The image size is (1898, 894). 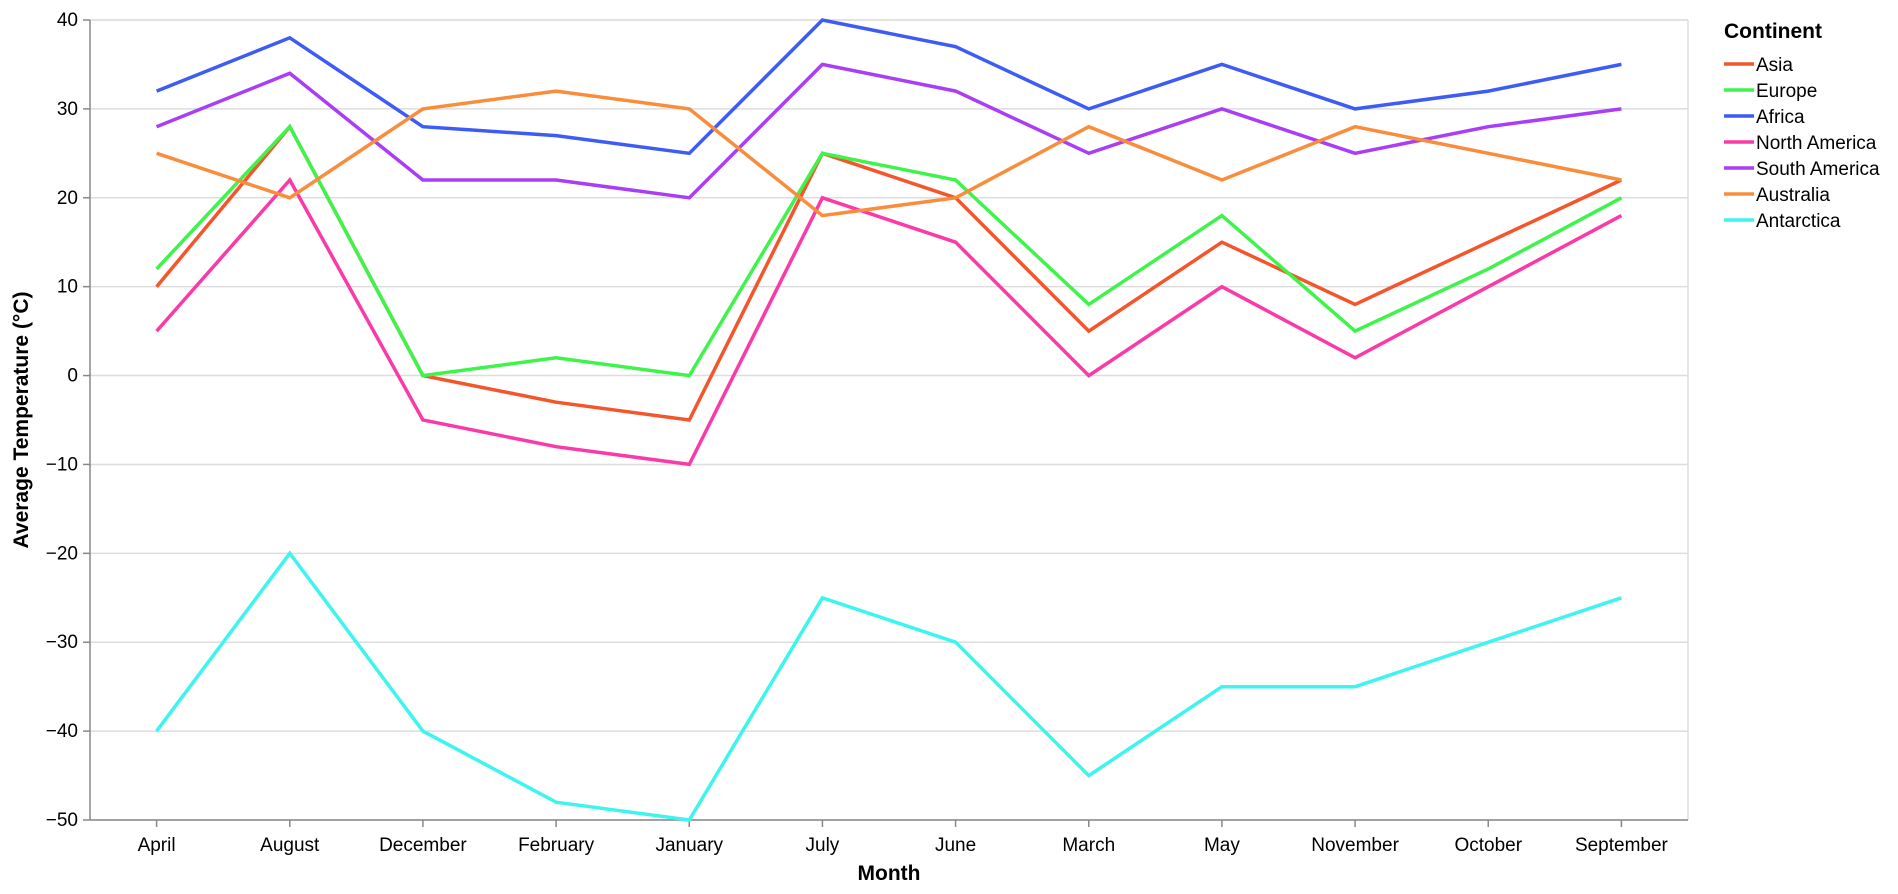 I want to click on x-tick-label: August, so click(x=290, y=845).